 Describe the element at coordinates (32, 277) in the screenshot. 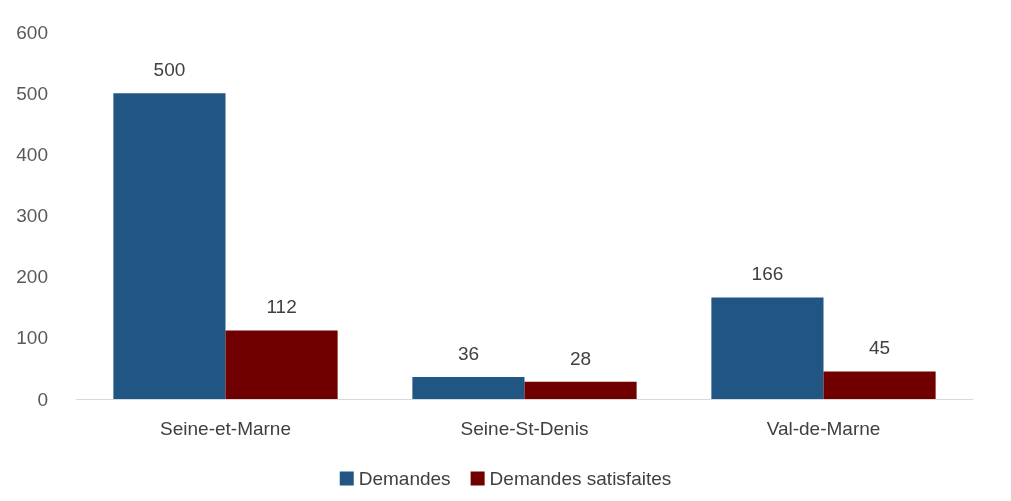

I see `y-tick-label: 200` at that location.